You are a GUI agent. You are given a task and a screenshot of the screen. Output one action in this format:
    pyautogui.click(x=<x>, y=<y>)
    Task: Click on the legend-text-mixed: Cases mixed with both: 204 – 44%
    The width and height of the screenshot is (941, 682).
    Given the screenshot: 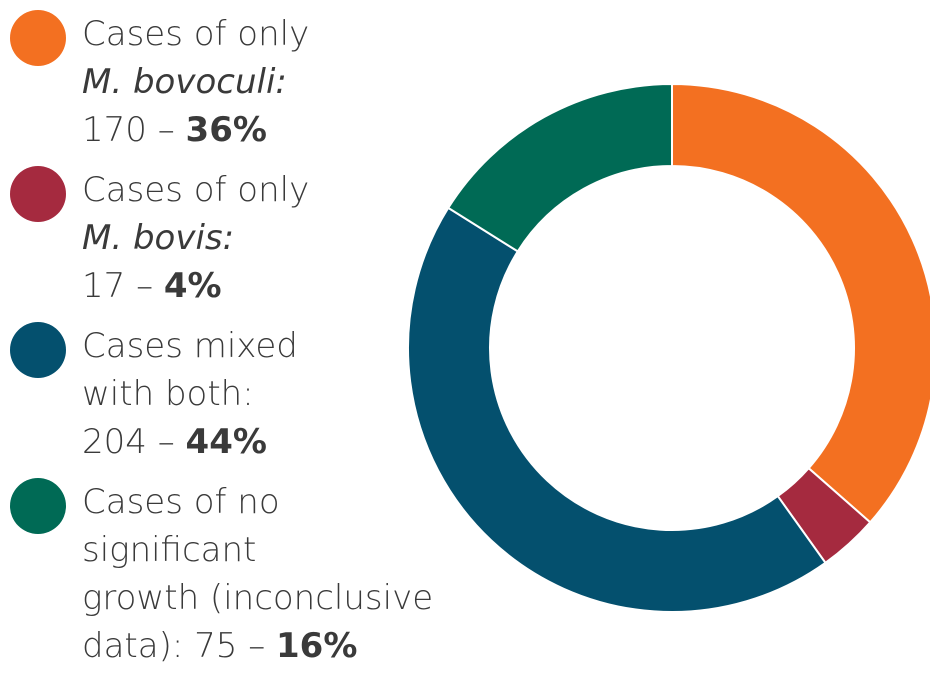 What is the action you would take?
    pyautogui.click(x=266, y=394)
    